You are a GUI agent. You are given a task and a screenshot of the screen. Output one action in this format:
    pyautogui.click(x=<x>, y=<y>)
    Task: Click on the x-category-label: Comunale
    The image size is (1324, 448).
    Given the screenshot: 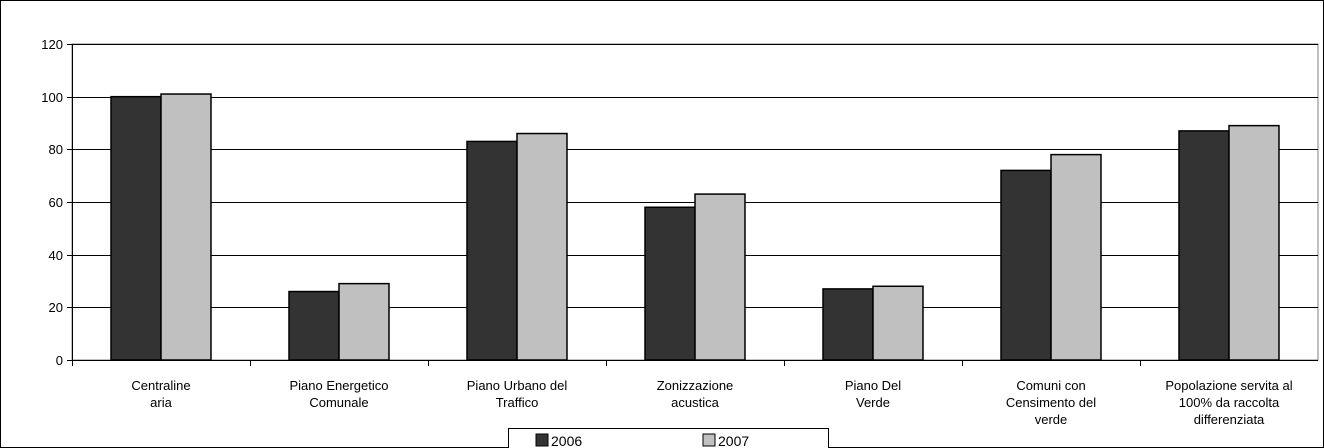 What is the action you would take?
    pyautogui.click(x=338, y=402)
    